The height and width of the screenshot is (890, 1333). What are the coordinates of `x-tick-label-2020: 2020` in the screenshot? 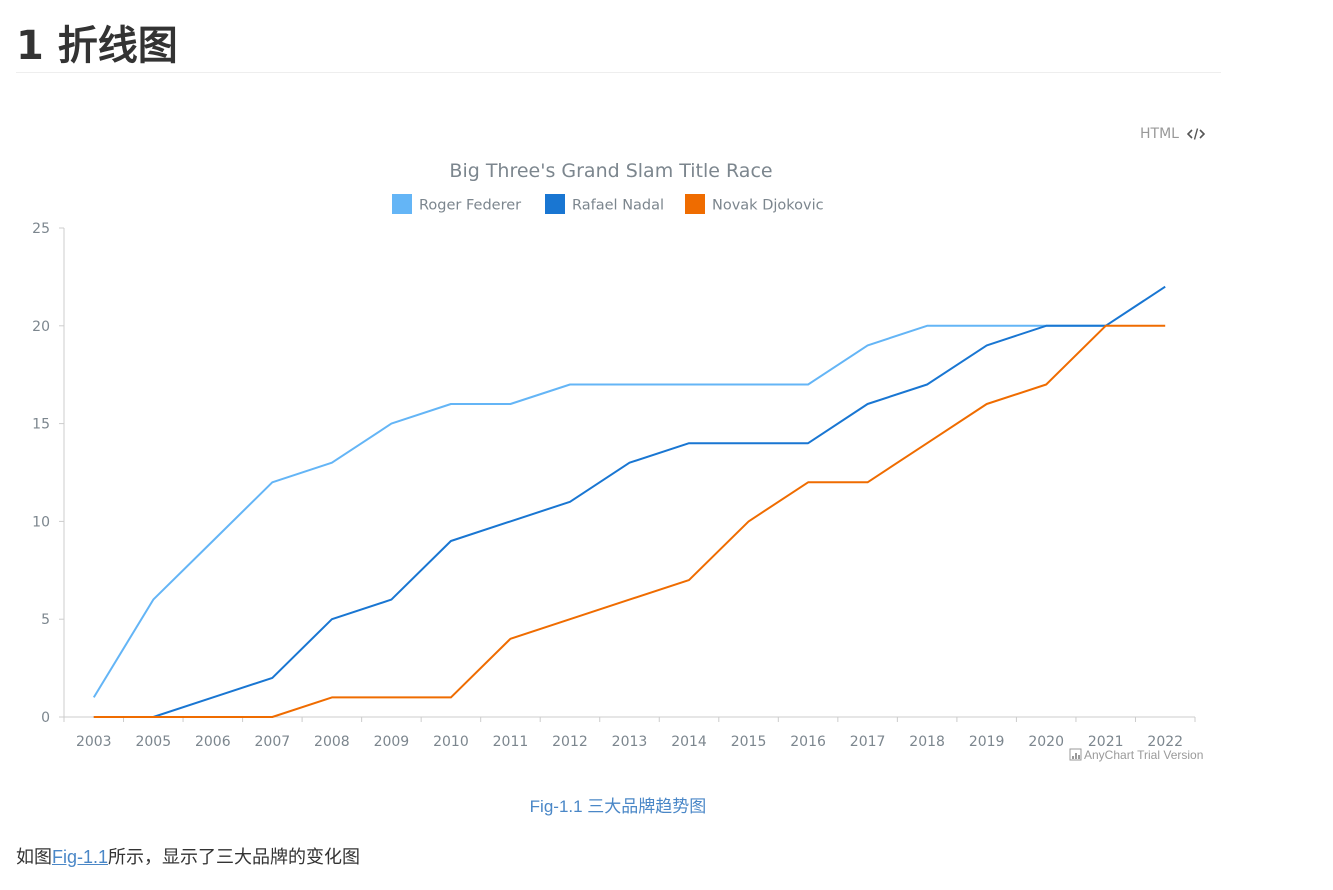 It's located at (1046, 742).